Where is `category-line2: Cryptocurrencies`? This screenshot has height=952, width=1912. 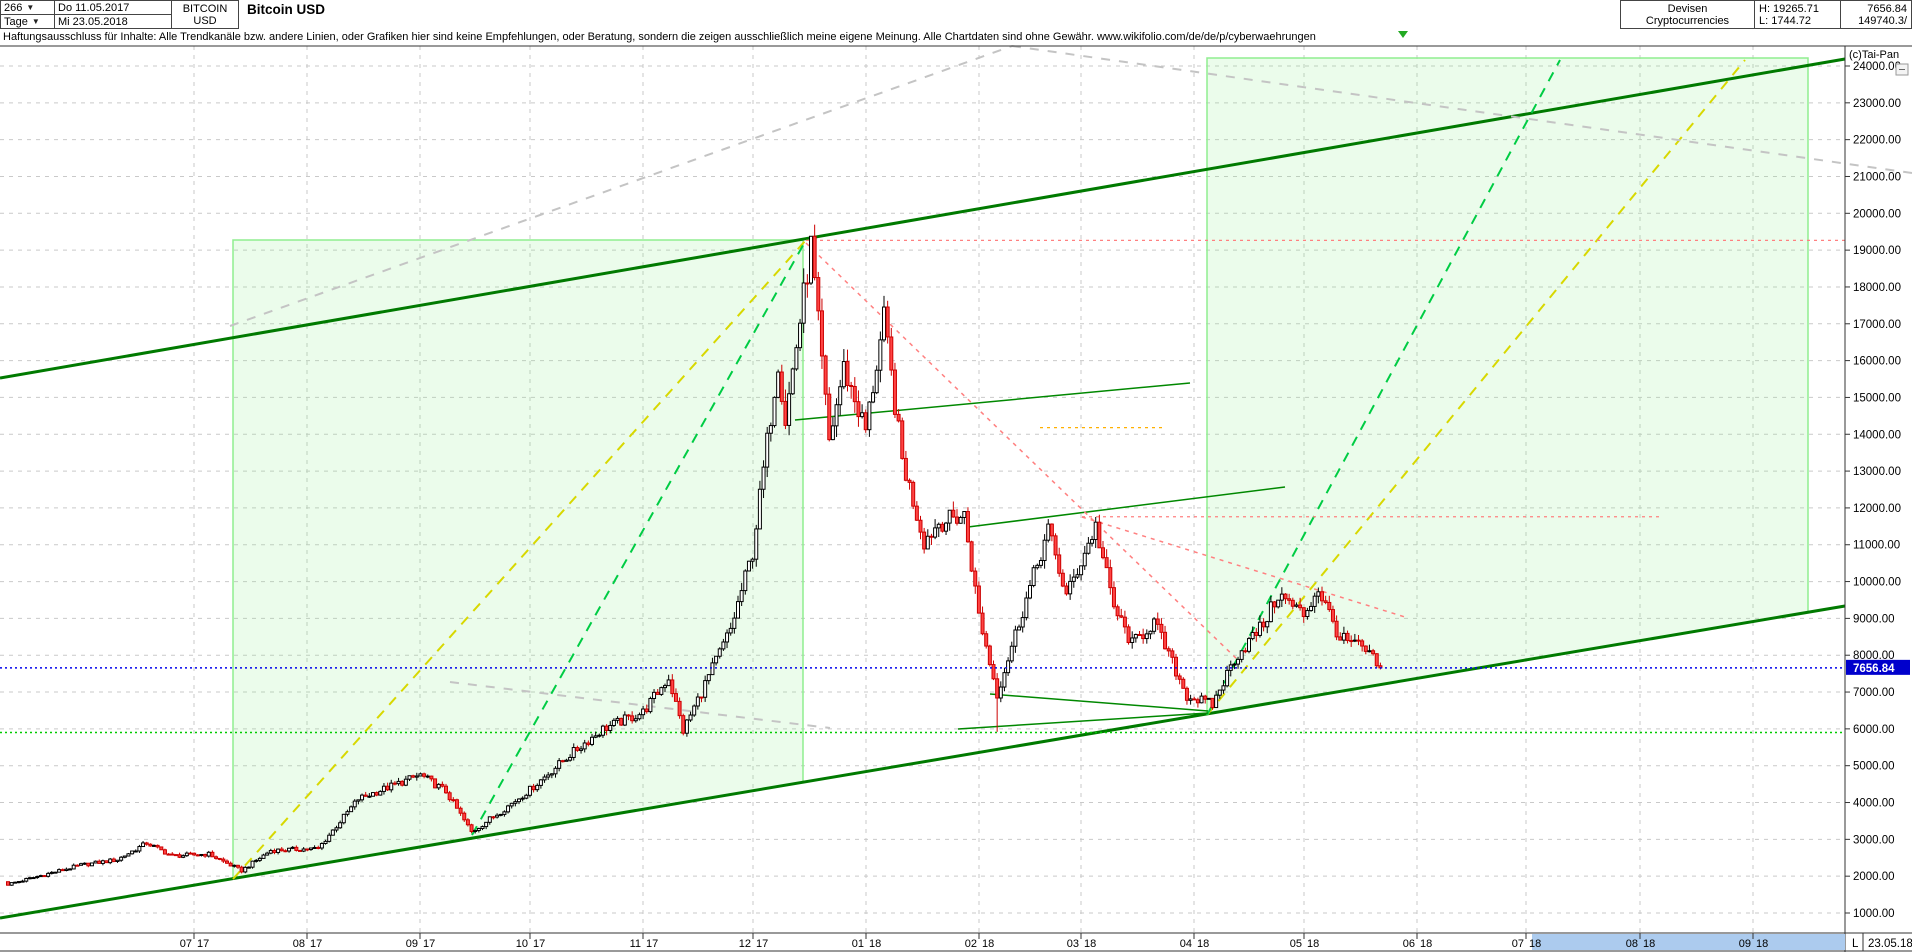
category-line2: Cryptocurrencies is located at coordinates (1687, 20).